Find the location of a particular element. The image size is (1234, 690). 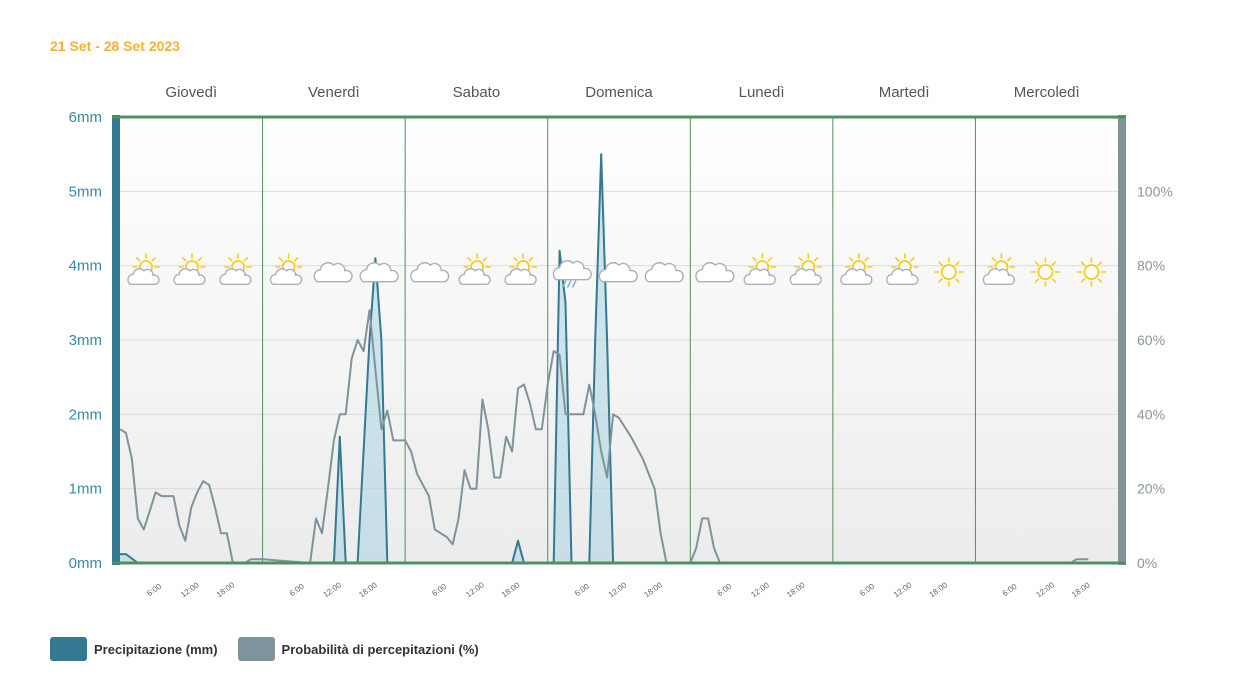

day-label: Martedì is located at coordinates (904, 92).